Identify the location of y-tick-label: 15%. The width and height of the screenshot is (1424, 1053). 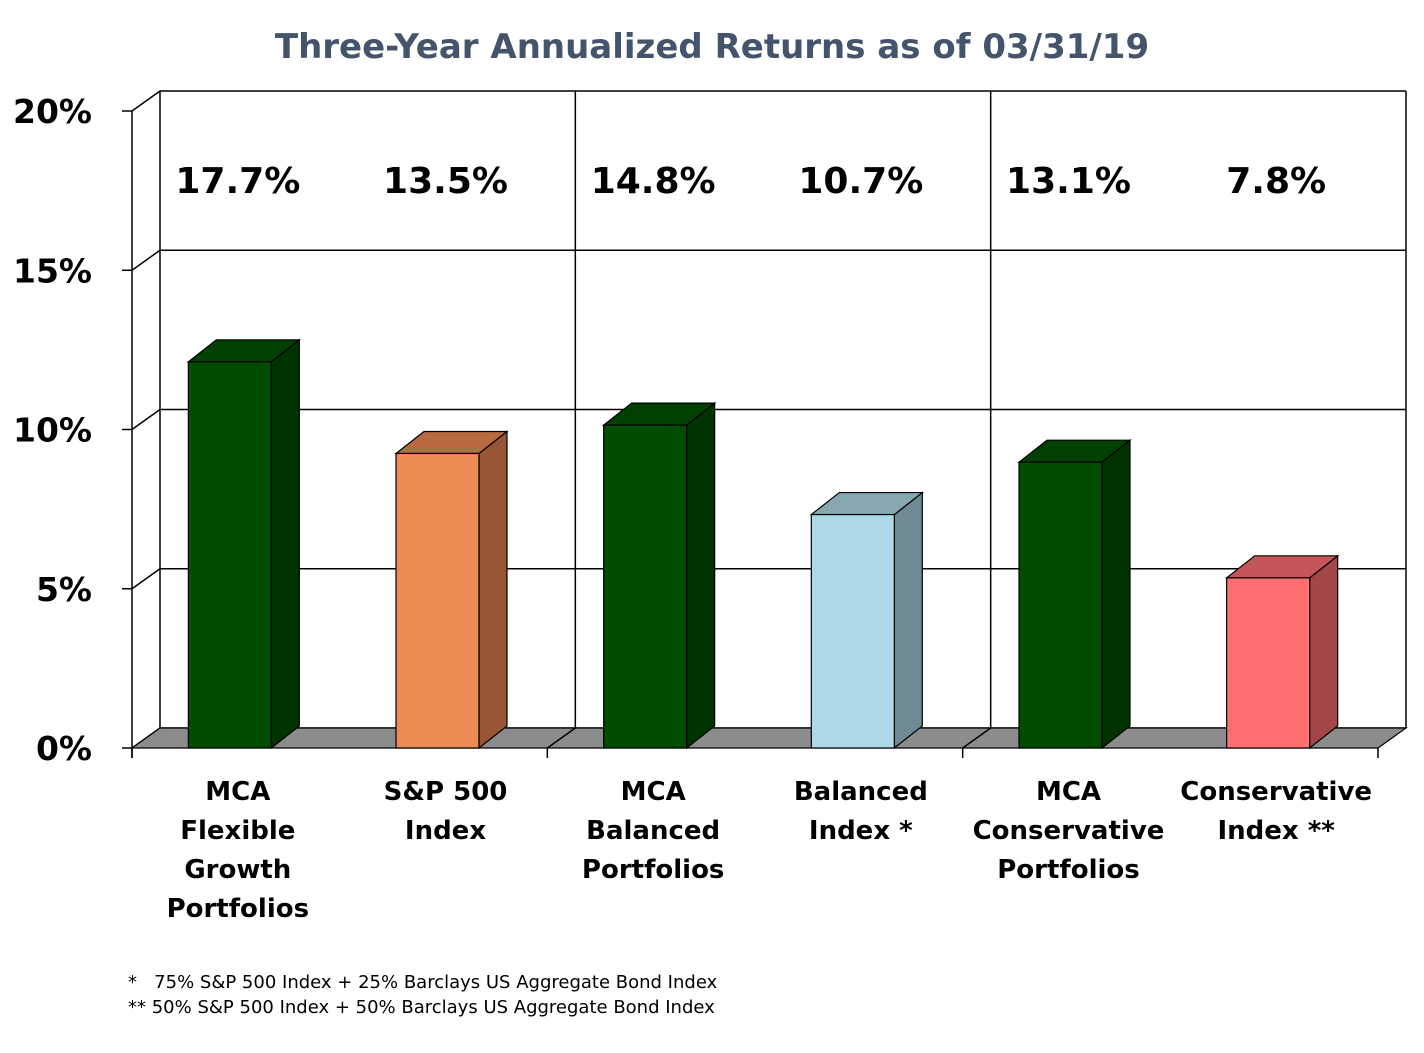
(52, 270).